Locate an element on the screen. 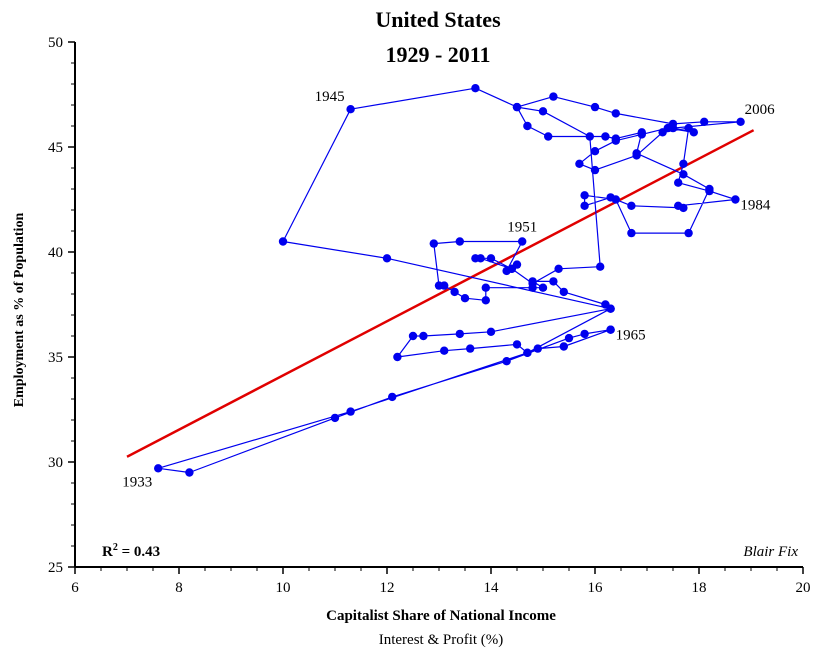 This screenshot has width=816, height=654. year-label: 1965 is located at coordinates (631, 336).